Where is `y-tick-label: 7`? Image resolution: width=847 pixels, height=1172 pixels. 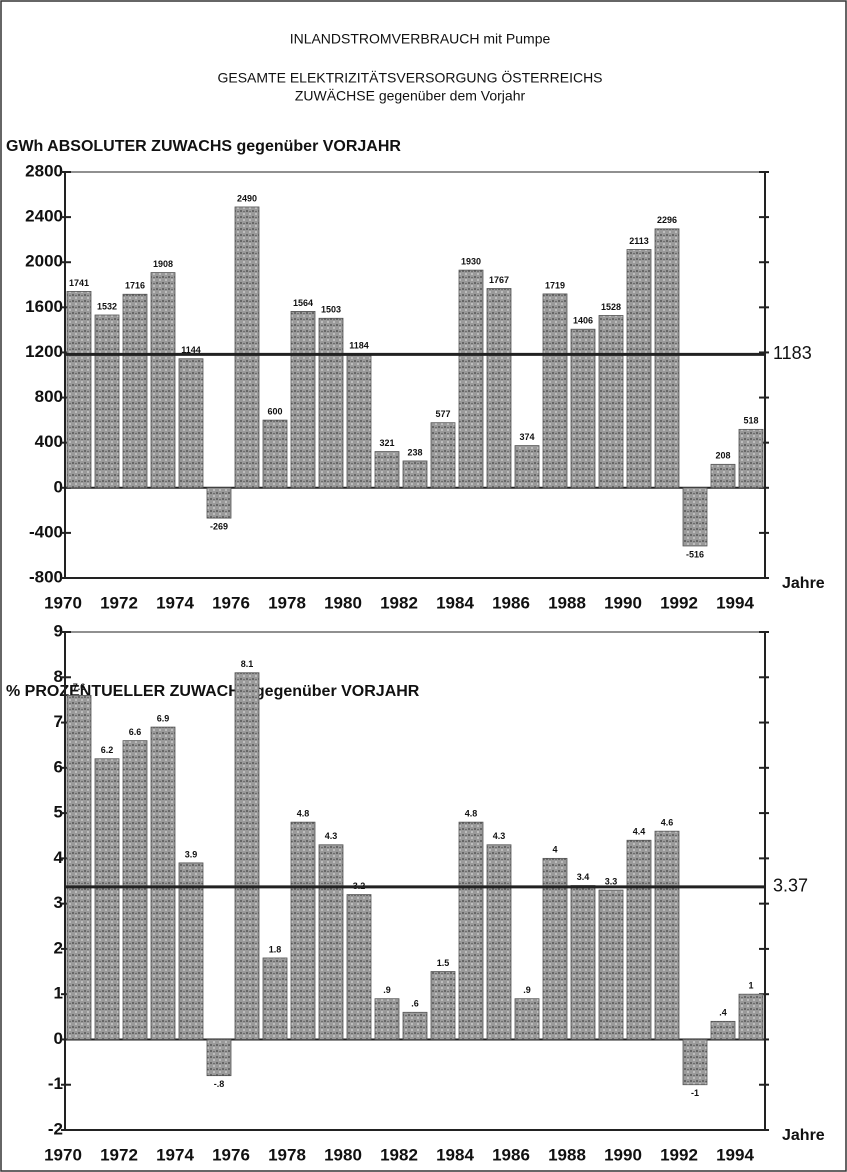
y-tick-label: 7 is located at coordinates (58, 721).